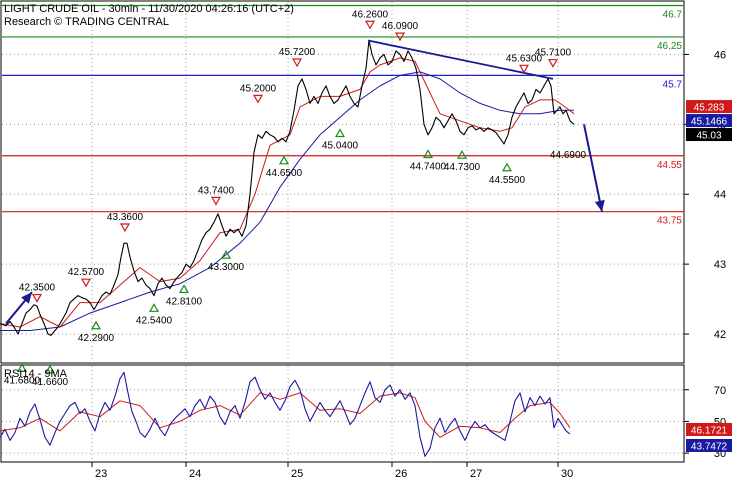 The height and width of the screenshot is (480, 735). Describe the element at coordinates (720, 55) in the screenshot. I see `y-tick-label: 46` at that location.